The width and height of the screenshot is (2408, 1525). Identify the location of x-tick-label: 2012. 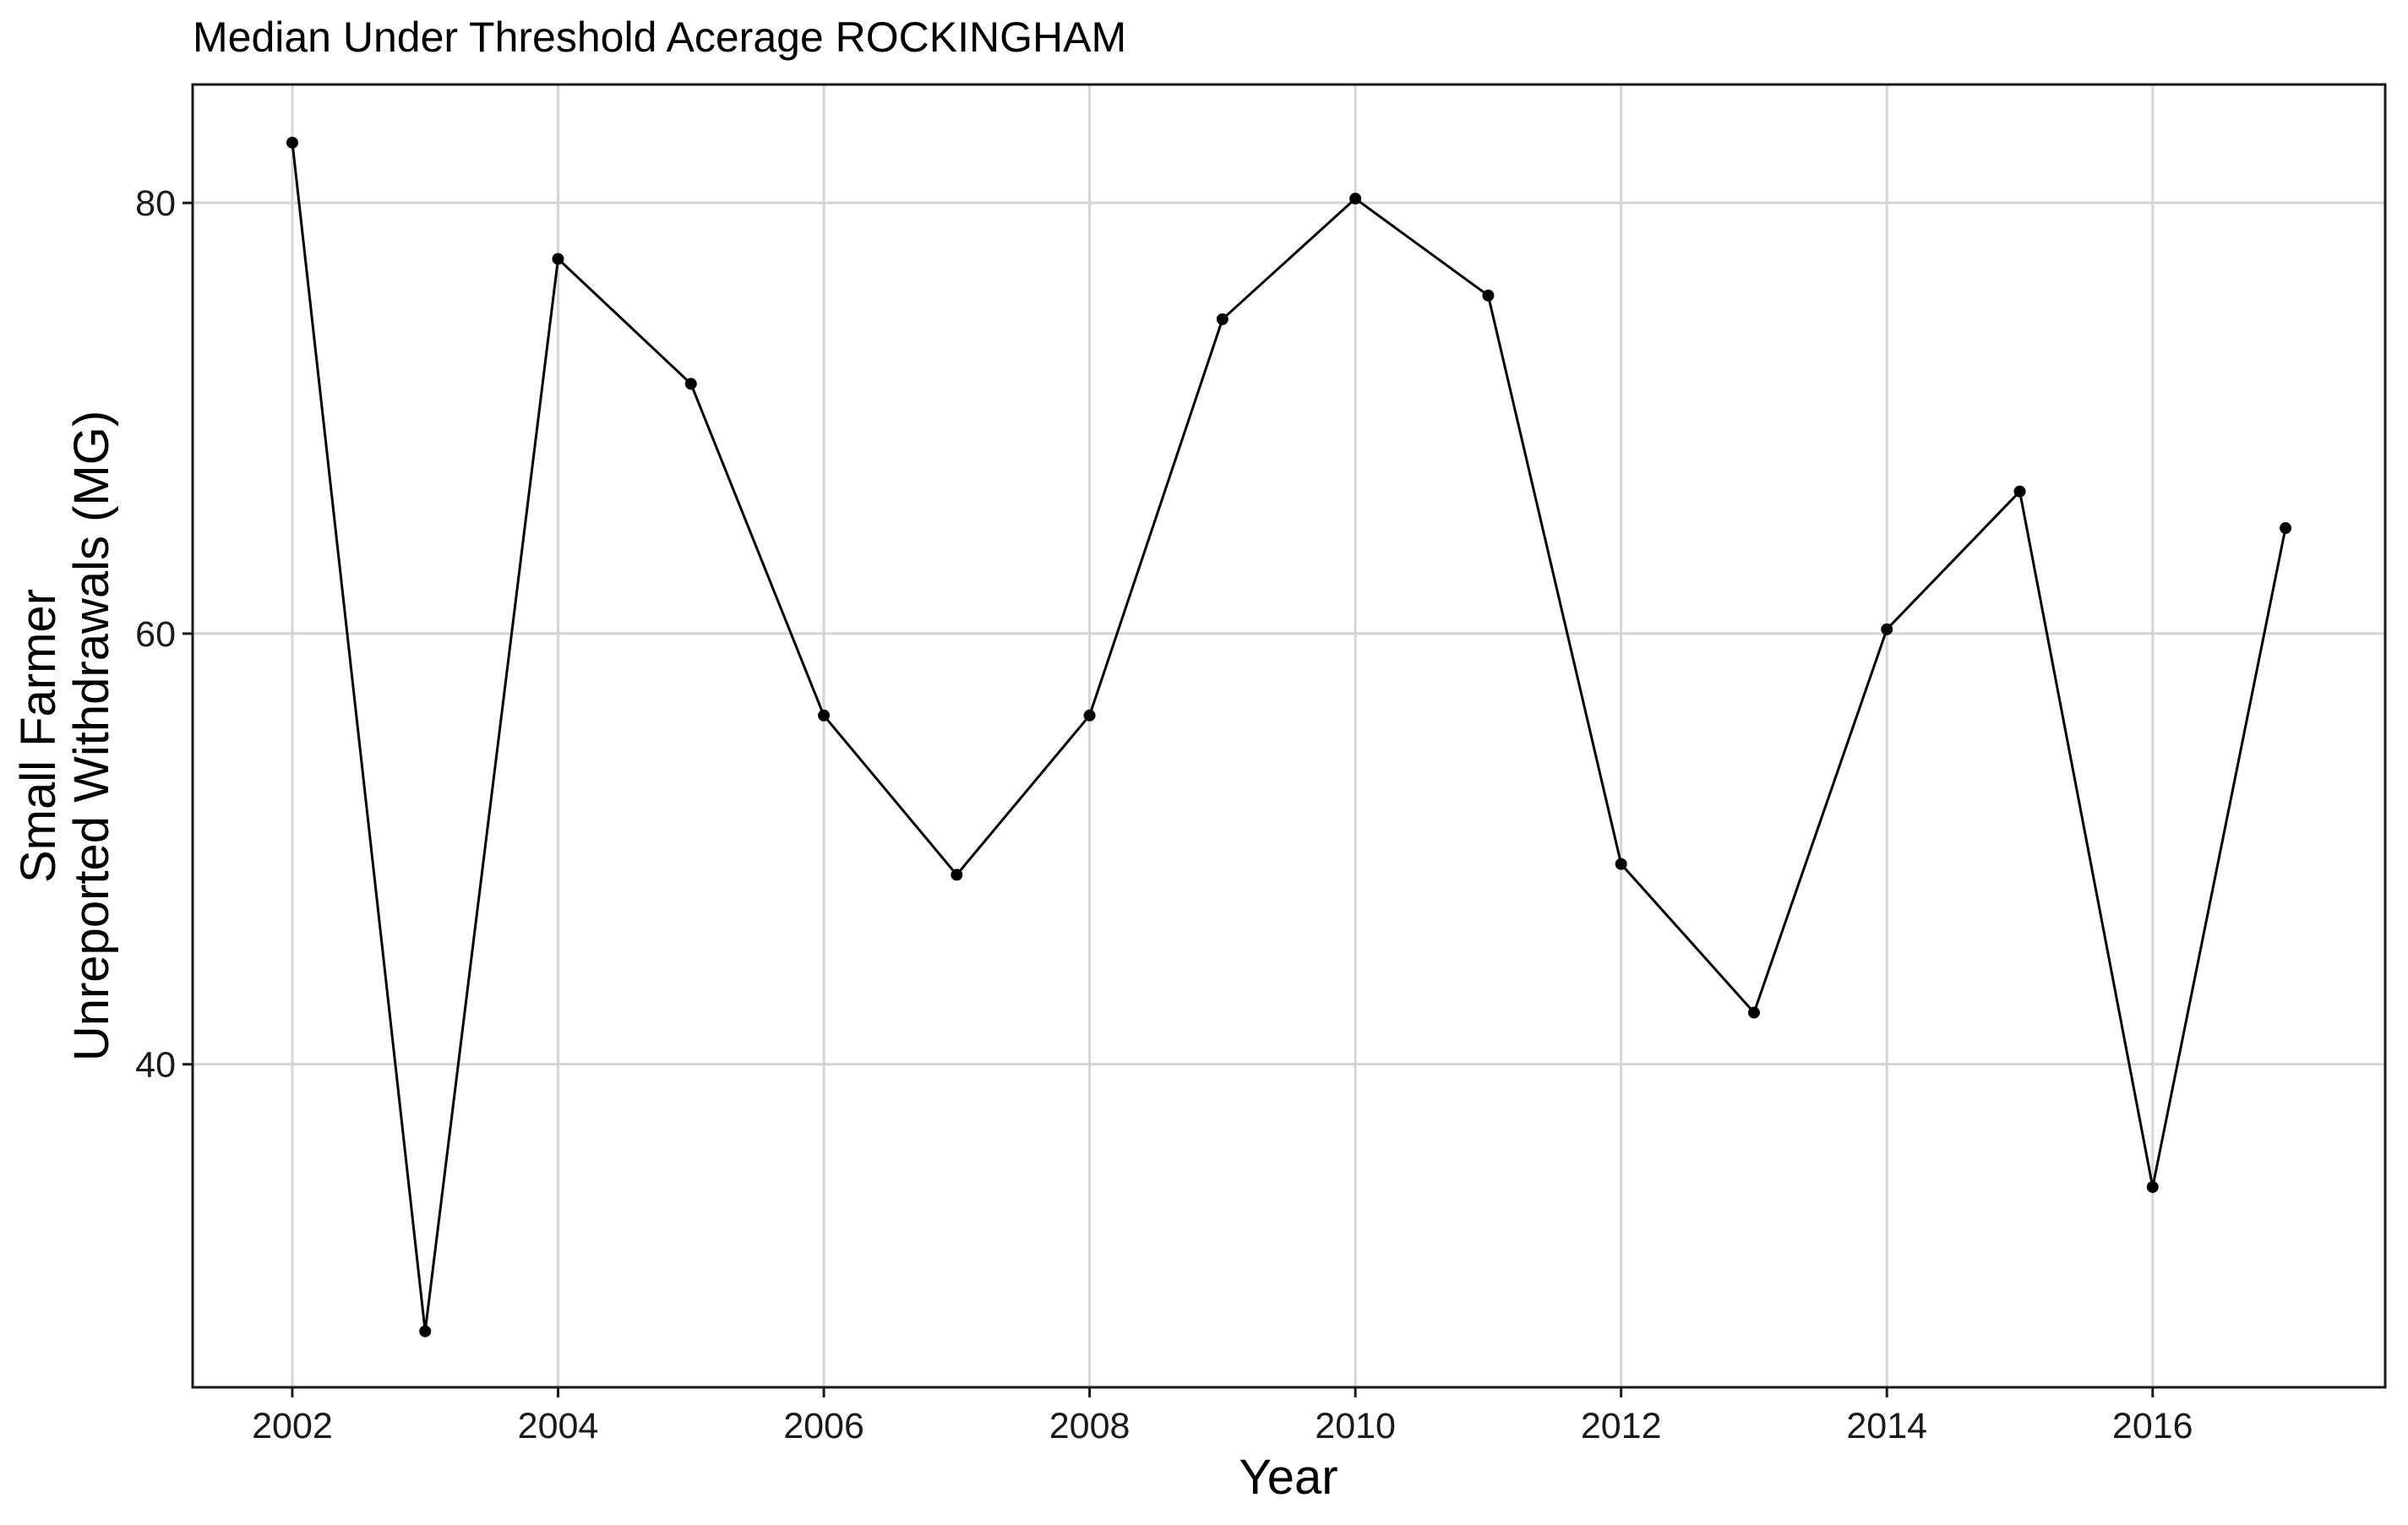
(1621, 1426).